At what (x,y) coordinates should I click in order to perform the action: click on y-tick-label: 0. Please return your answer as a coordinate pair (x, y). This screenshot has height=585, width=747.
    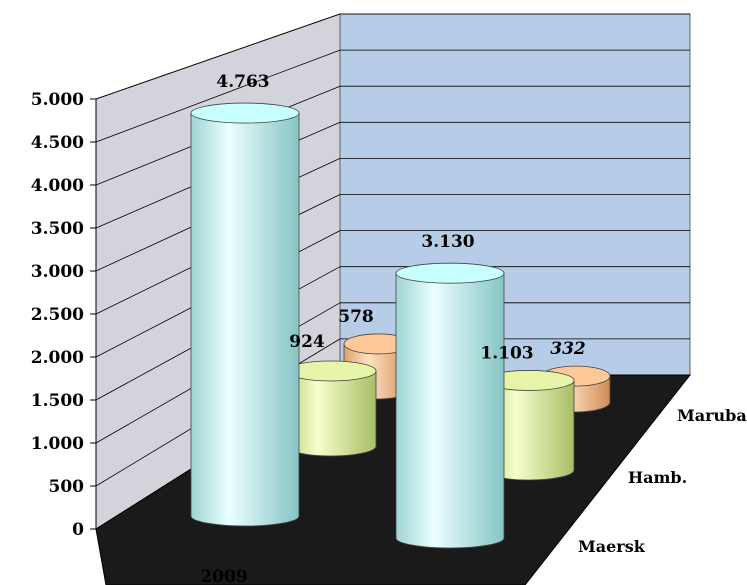
    Looking at the image, I should click on (78, 530).